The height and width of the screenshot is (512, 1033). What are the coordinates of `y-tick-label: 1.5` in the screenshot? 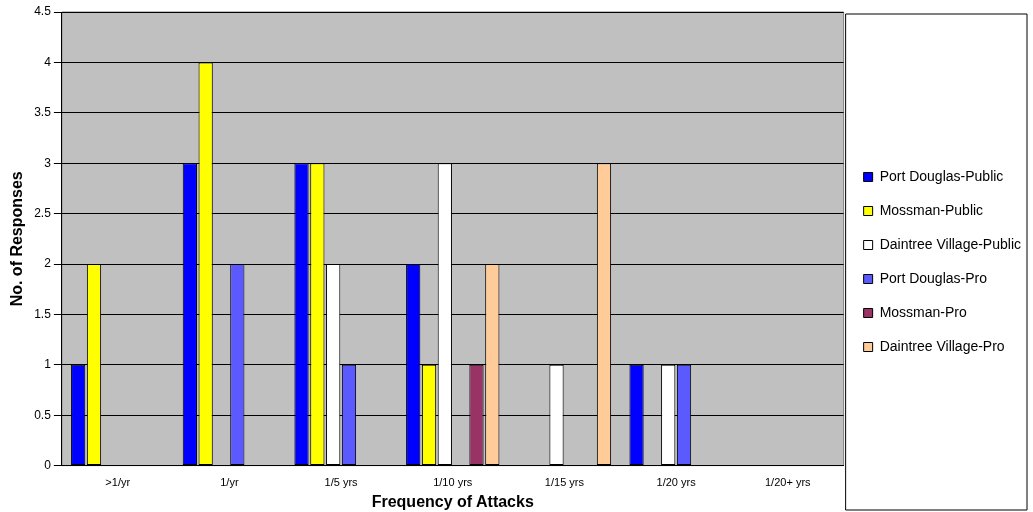 It's located at (43, 313).